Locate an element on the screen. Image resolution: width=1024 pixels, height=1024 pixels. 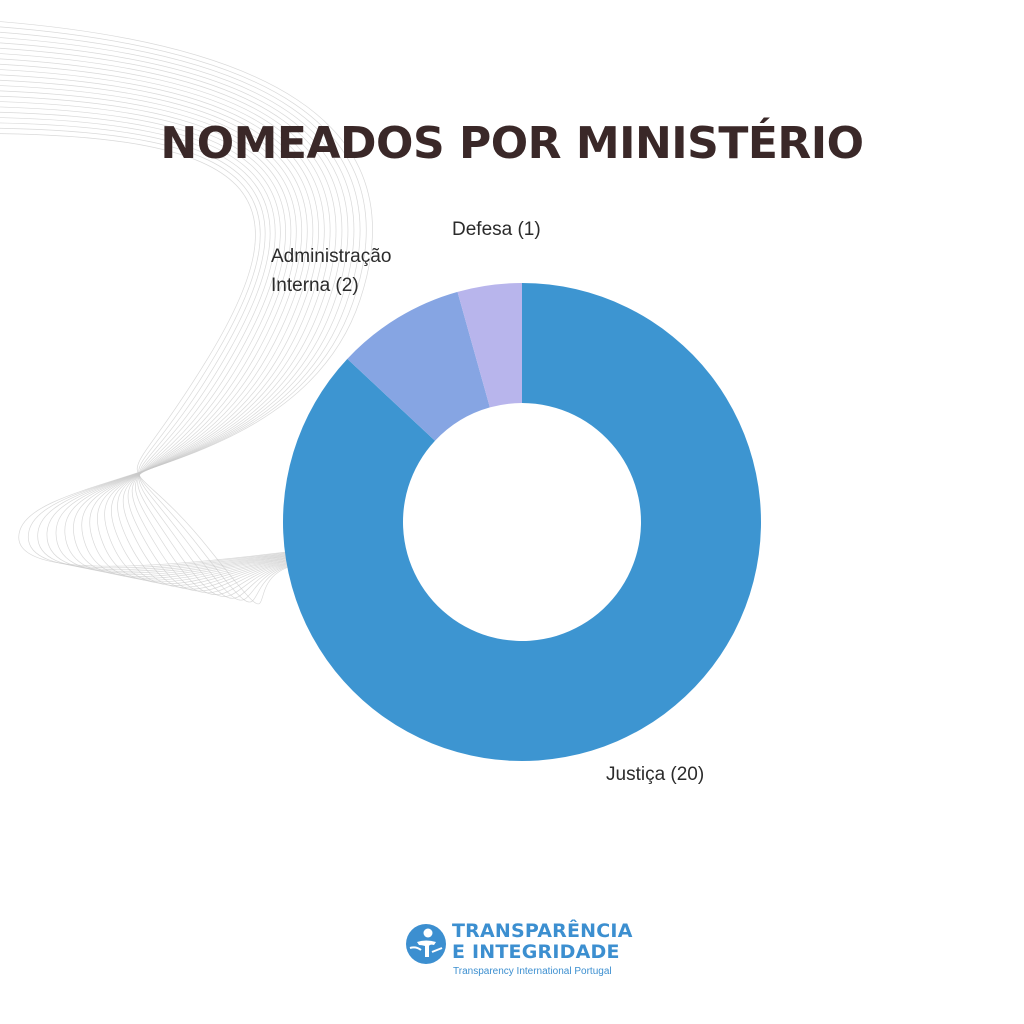
slice-label-administra-o-interna: Administração Interna (2) is located at coordinates (331, 271).